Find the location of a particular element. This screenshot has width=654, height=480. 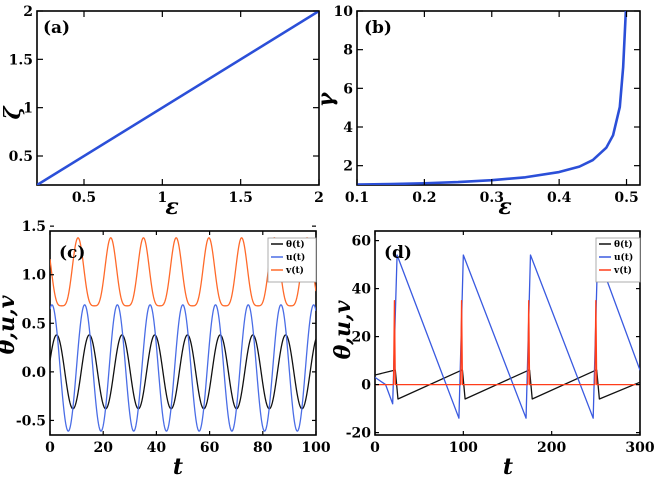

panel-d-y-axis-label: θ,u,v is located at coordinates (343, 329).